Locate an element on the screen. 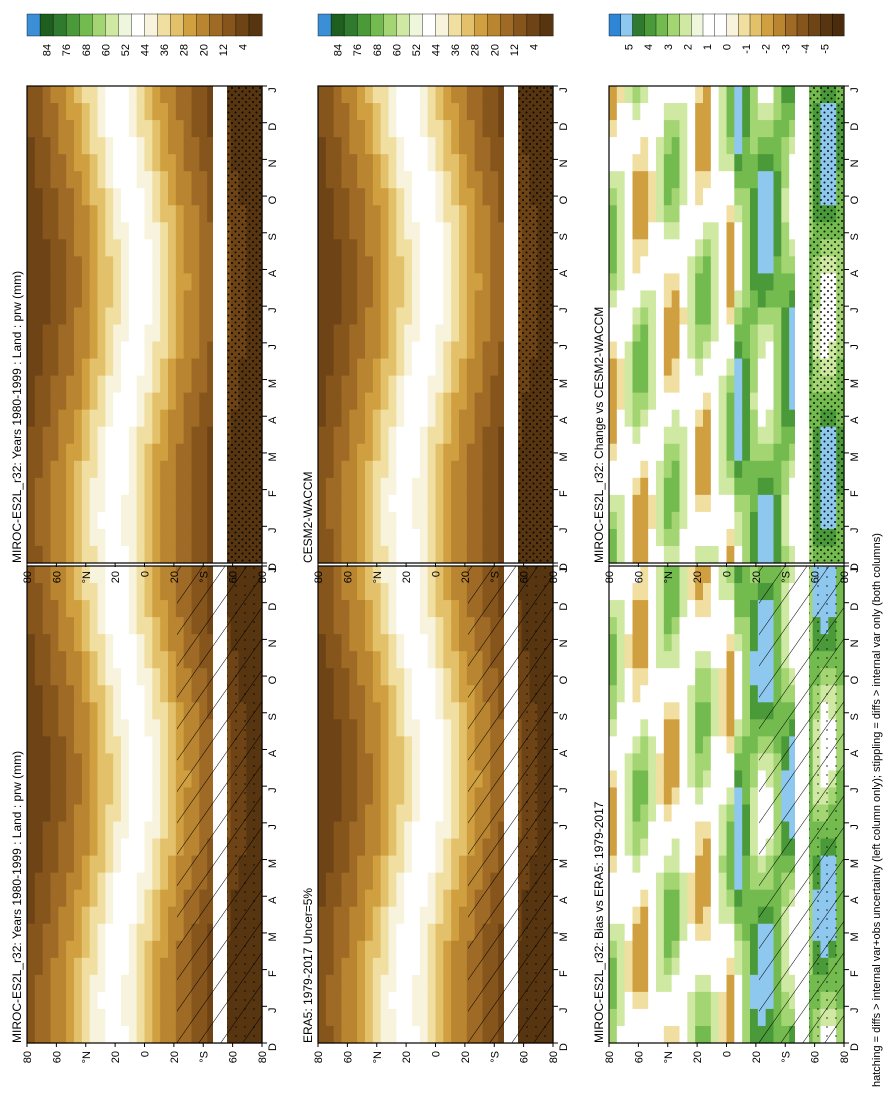 The width and height of the screenshot is (891, 1098). lat-tick-label: 0 is located at coordinates (437, 1054).